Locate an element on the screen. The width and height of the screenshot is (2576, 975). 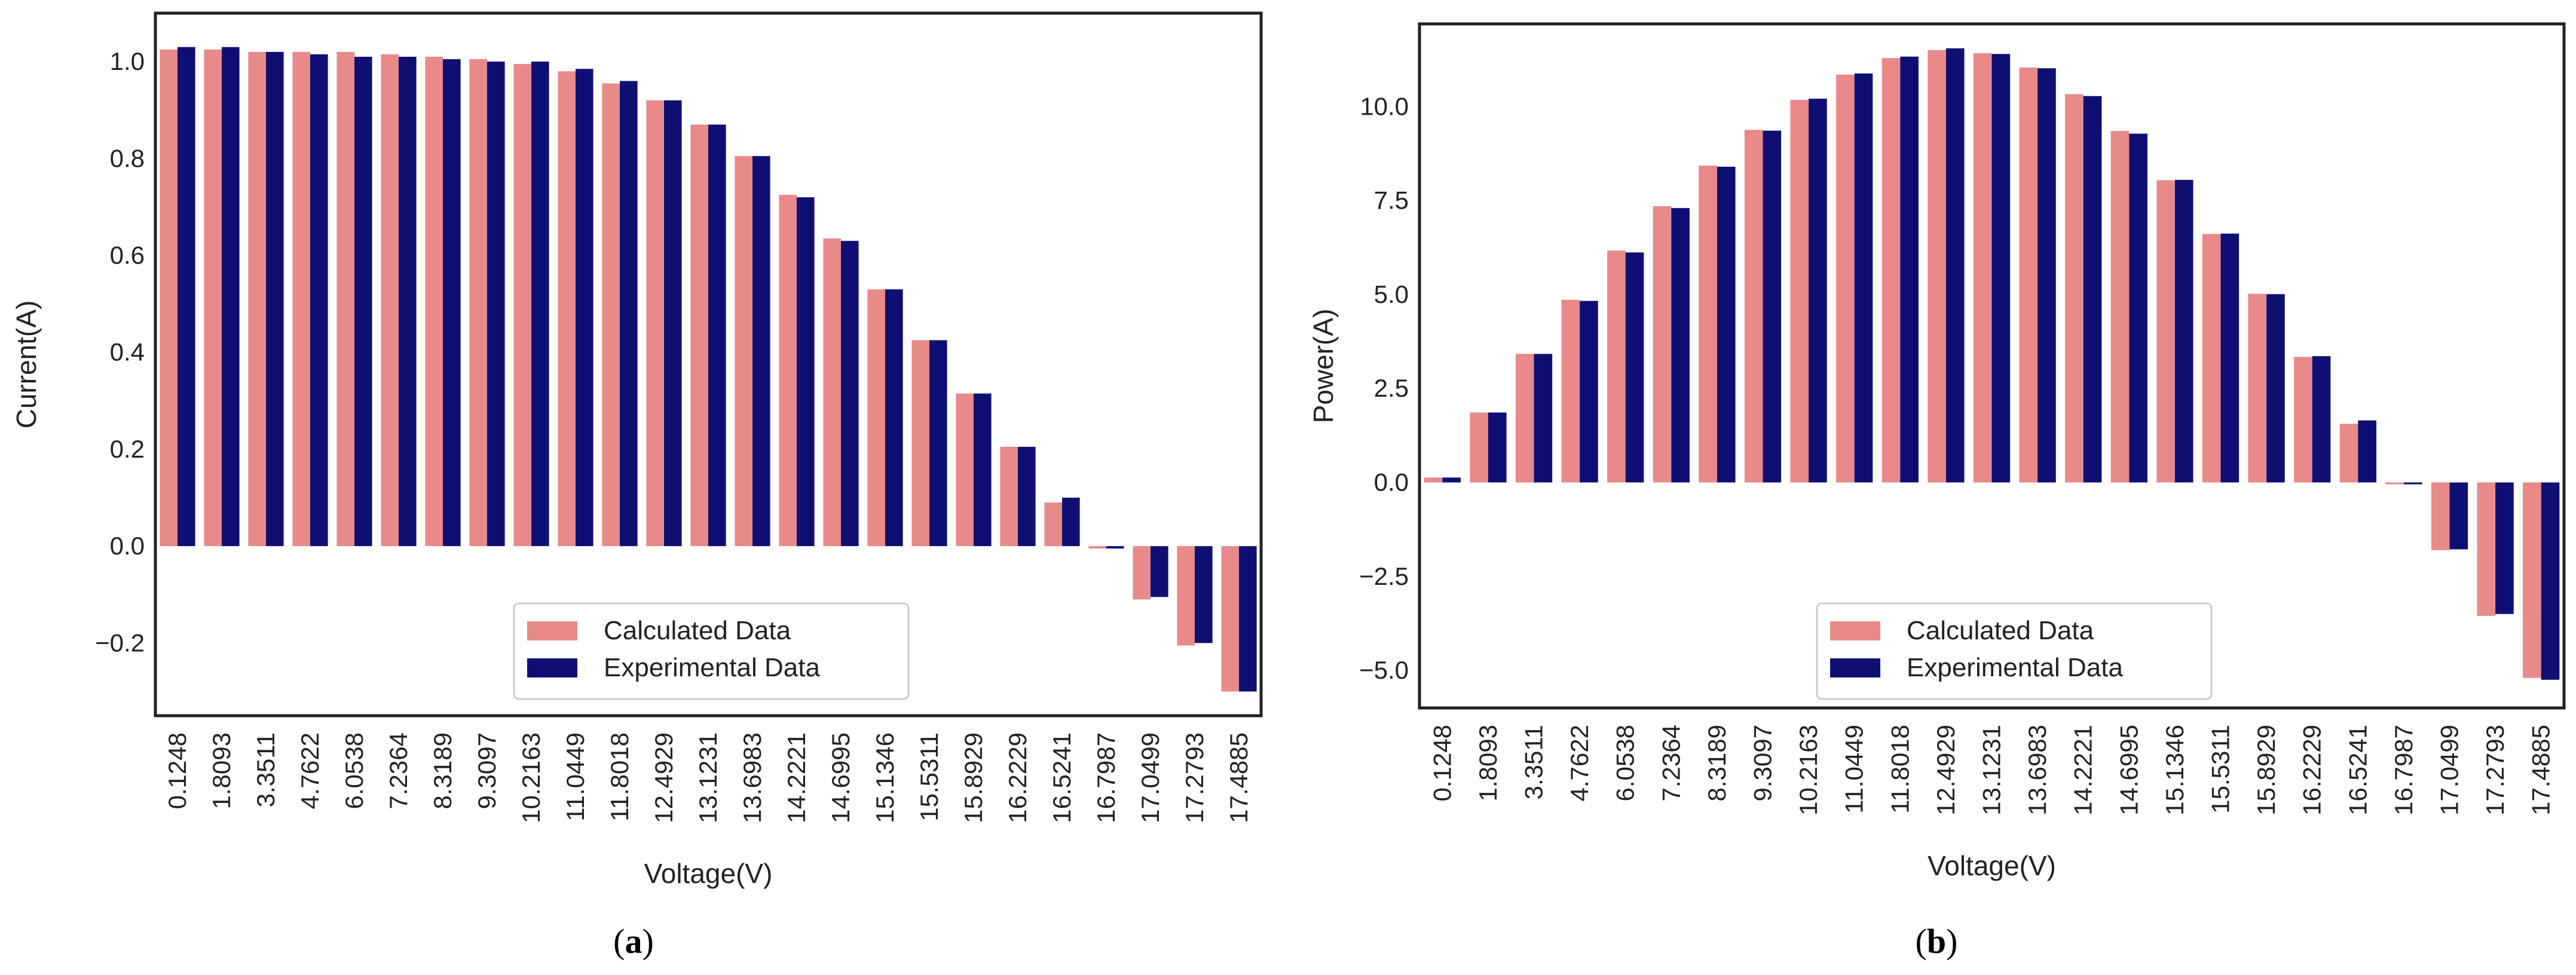
legend-box is located at coordinates (2014, 651).